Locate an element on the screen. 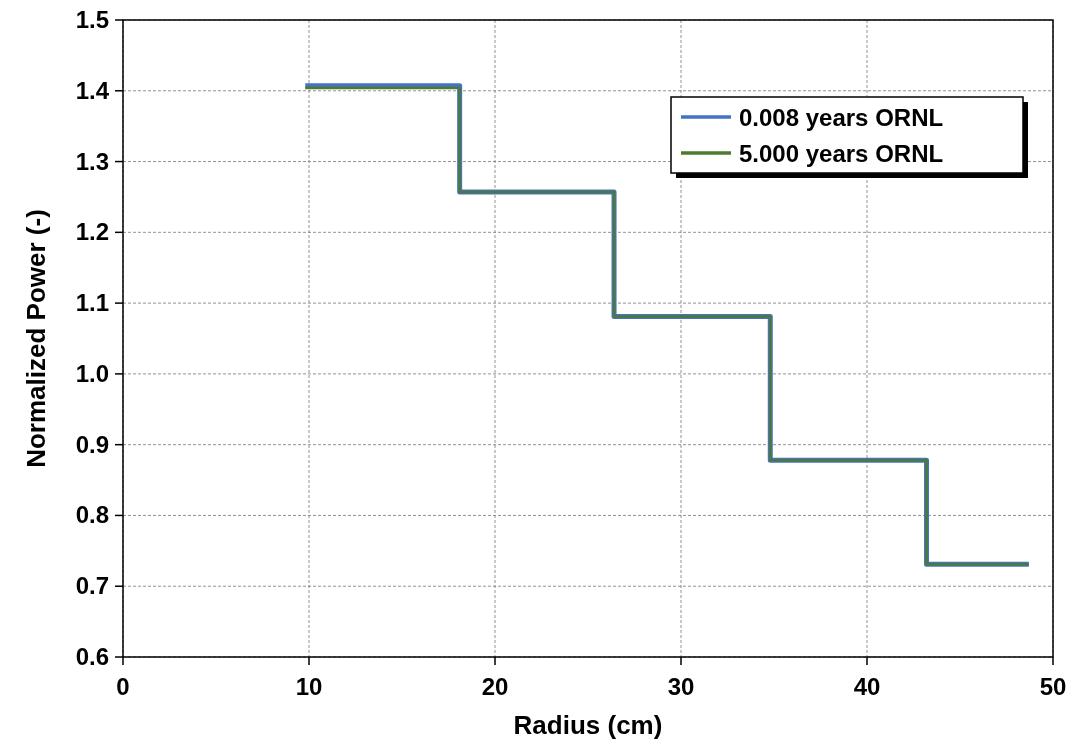  y-axis-title: Normalized Power (-) is located at coordinates (36, 338).